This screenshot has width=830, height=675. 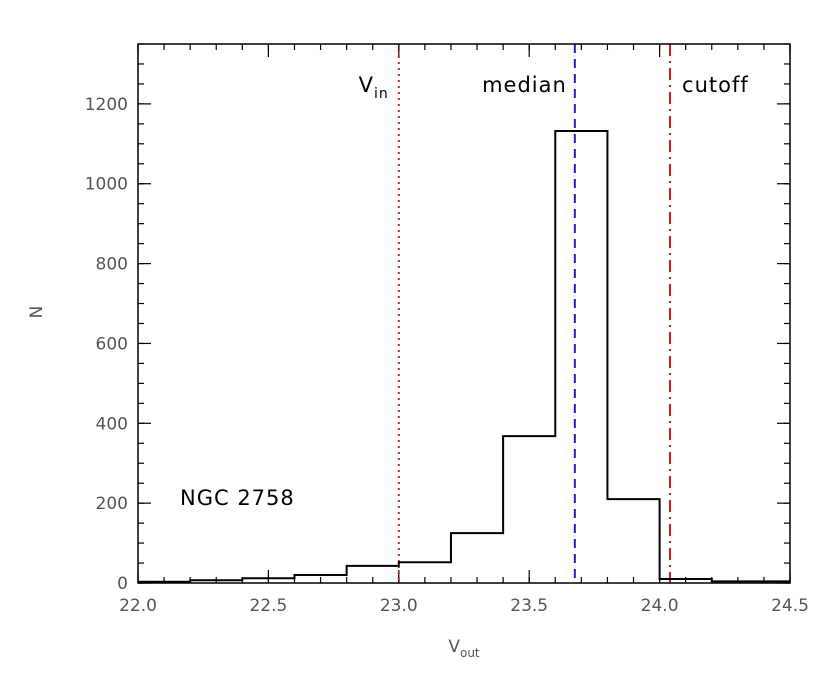 What do you see at coordinates (399, 606) in the screenshot?
I see `x-tick-label: 23.0` at bounding box center [399, 606].